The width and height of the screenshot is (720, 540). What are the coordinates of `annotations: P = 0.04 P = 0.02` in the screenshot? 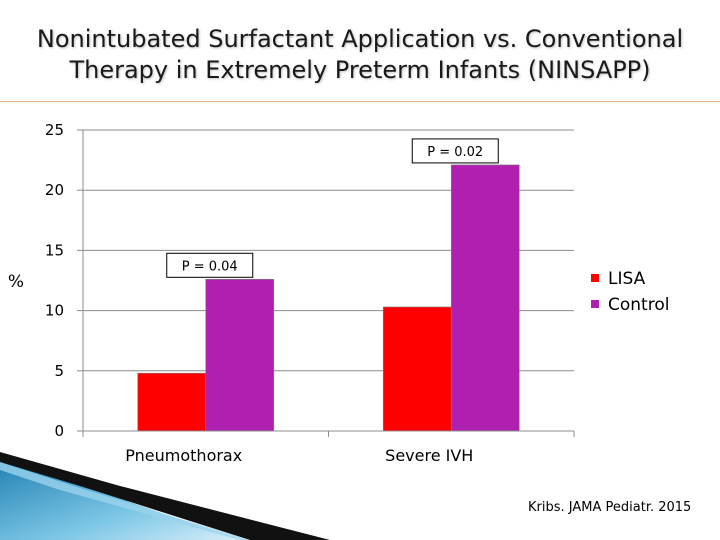 It's located at (332, 208).